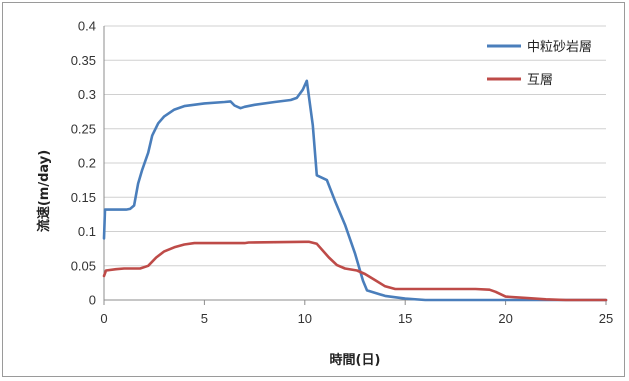 The width and height of the screenshot is (629, 381). Describe the element at coordinates (83, 197) in the screenshot. I see `y-tick-label: 0.15` at that location.